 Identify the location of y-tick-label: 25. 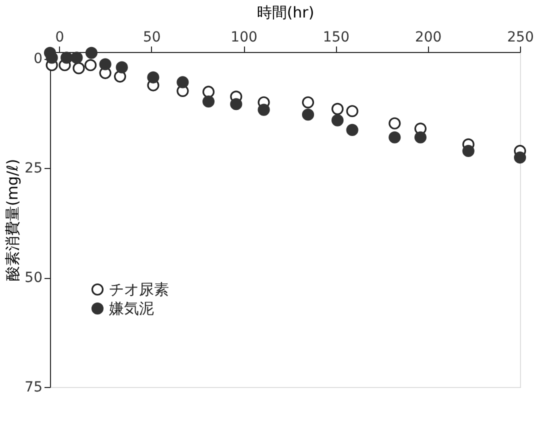
(33, 168).